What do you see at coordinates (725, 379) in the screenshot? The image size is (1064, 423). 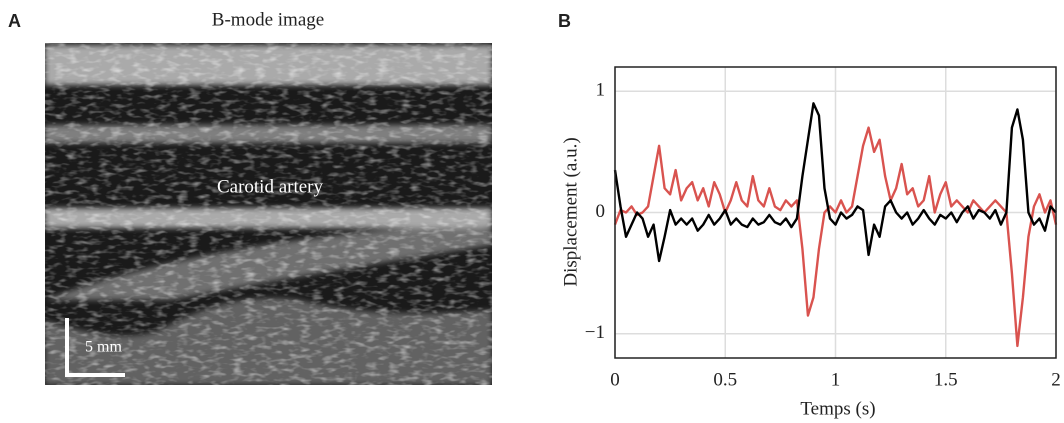 I see `x-tick-label: 0.5` at bounding box center [725, 379].